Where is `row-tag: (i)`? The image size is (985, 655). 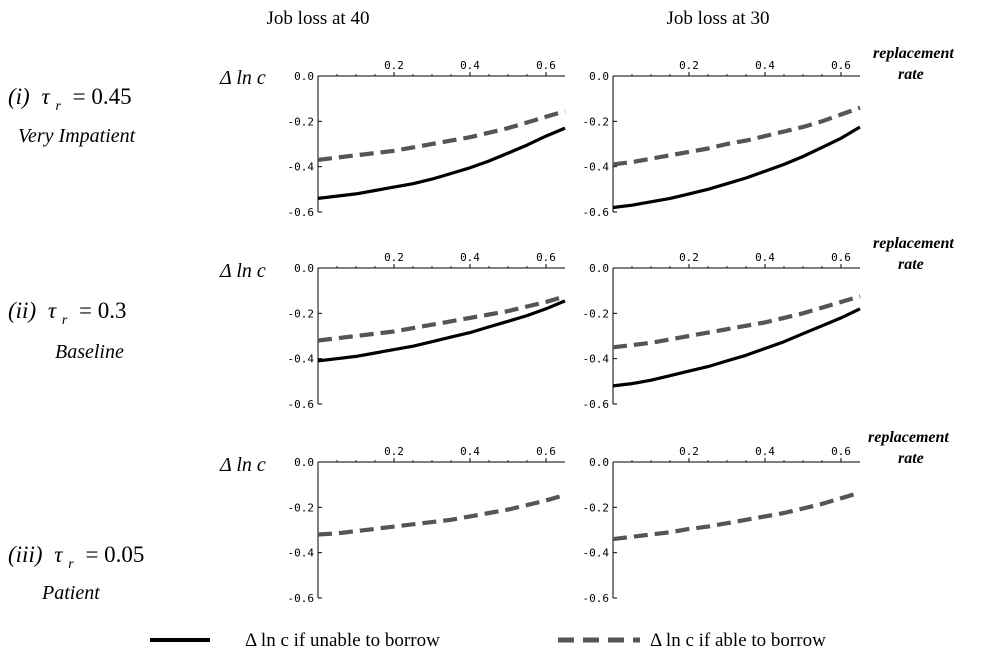
row-tag: (i) is located at coordinates (19, 96).